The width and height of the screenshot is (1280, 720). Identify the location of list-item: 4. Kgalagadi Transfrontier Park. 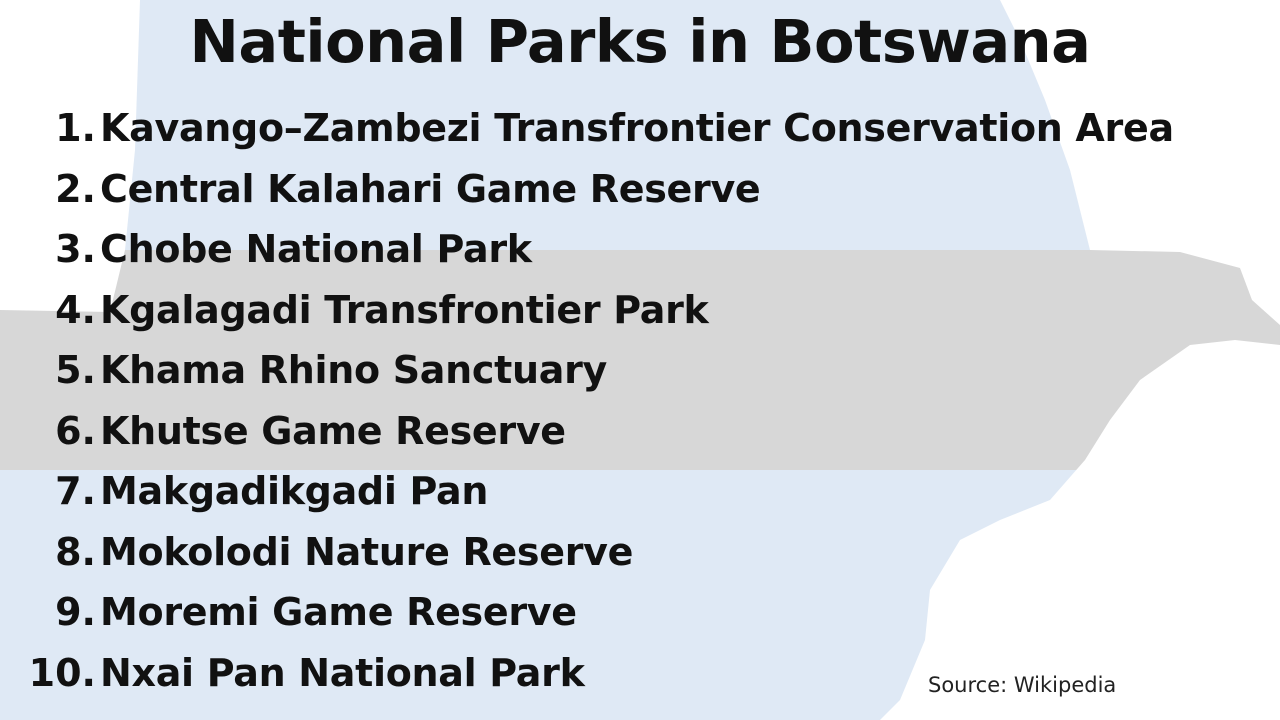
(640, 310).